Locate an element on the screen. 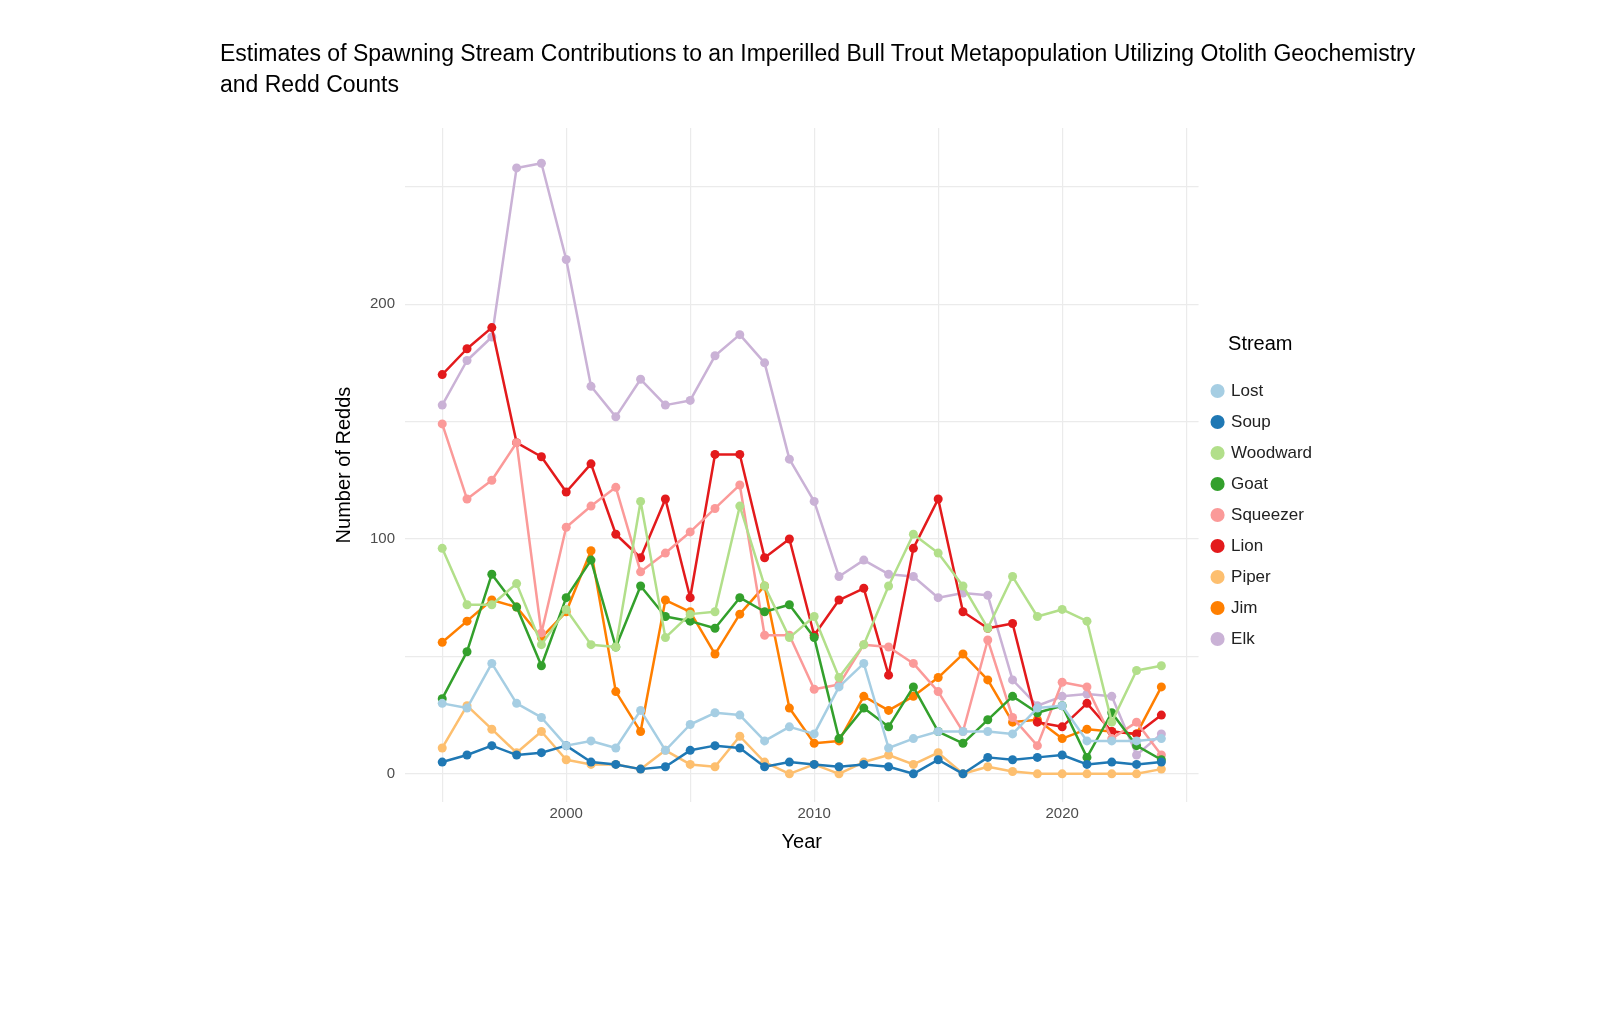 The width and height of the screenshot is (1600, 1032). legend-title: Stream is located at coordinates (1260, 343).